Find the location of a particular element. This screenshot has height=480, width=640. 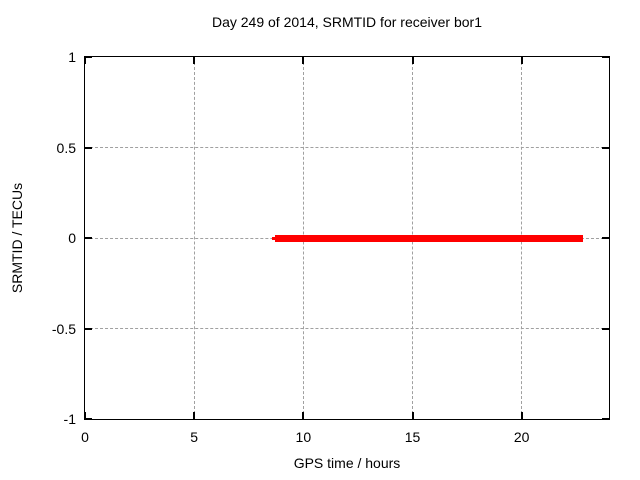

y-tick-label--1: -1 is located at coordinates (69, 419).